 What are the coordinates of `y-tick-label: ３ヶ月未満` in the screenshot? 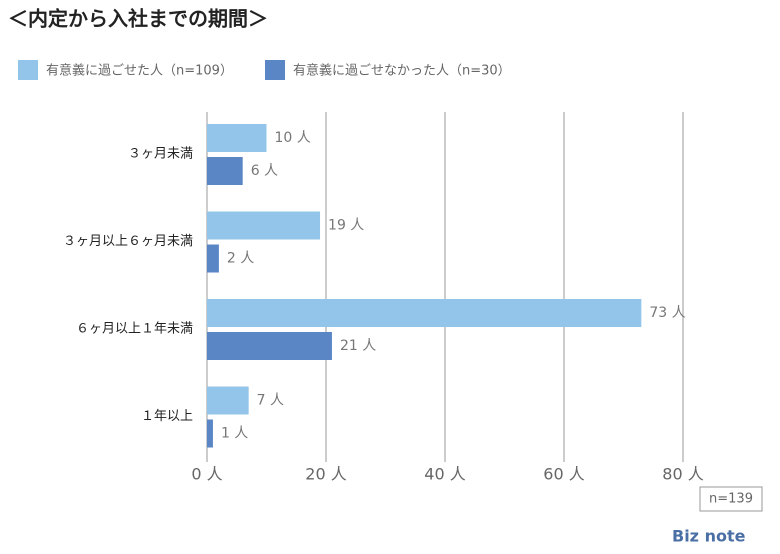 It's located at (160, 154).